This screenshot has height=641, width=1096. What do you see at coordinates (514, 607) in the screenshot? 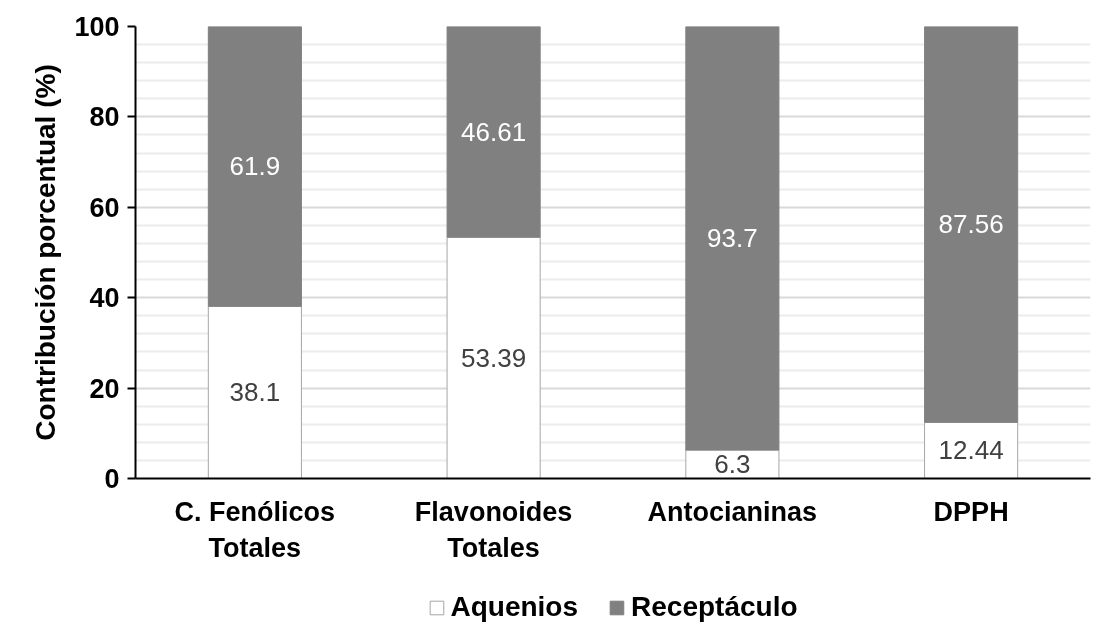
I see `legend-label: Aquenios` at bounding box center [514, 607].